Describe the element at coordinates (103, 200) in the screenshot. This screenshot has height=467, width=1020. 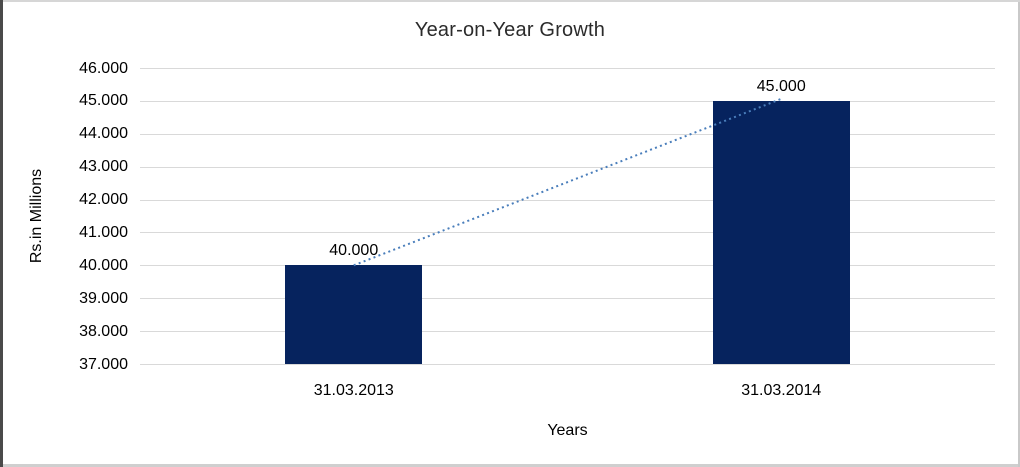
I see `y-tick-label: 42.000` at that location.